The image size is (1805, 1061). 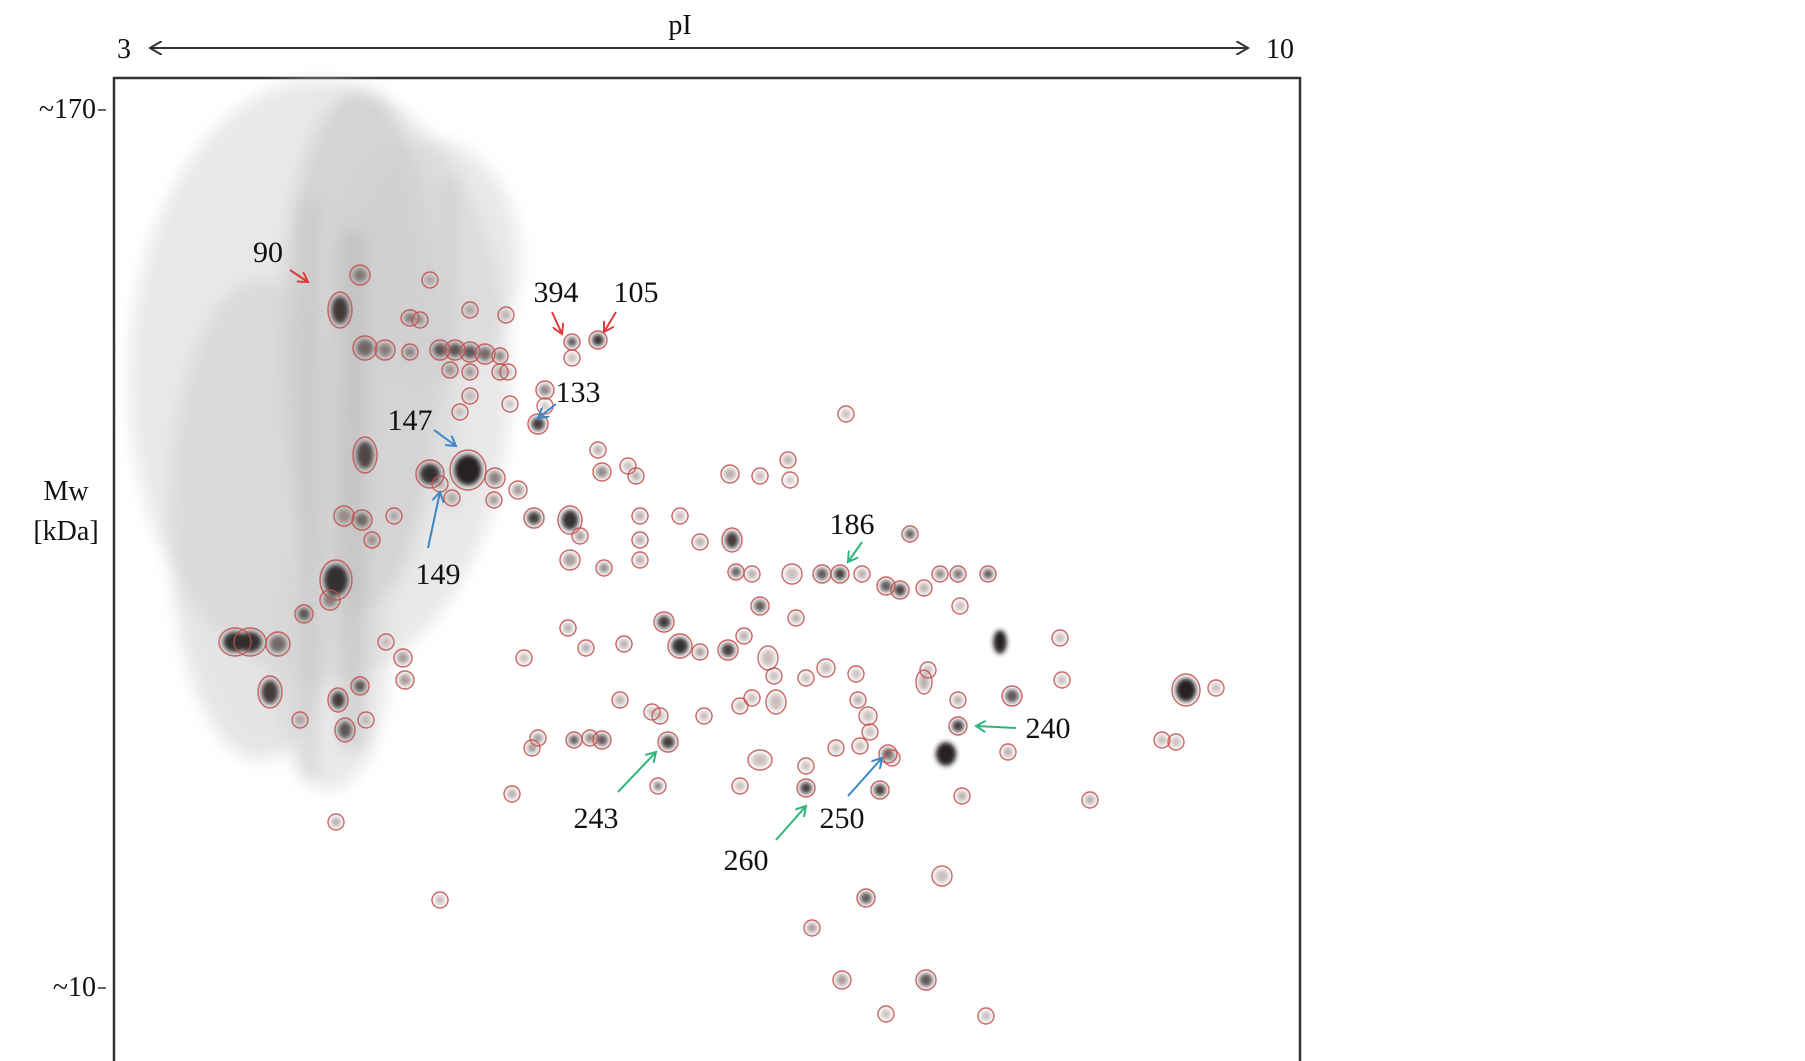 I want to click on label-133: 133, so click(x=578, y=392).